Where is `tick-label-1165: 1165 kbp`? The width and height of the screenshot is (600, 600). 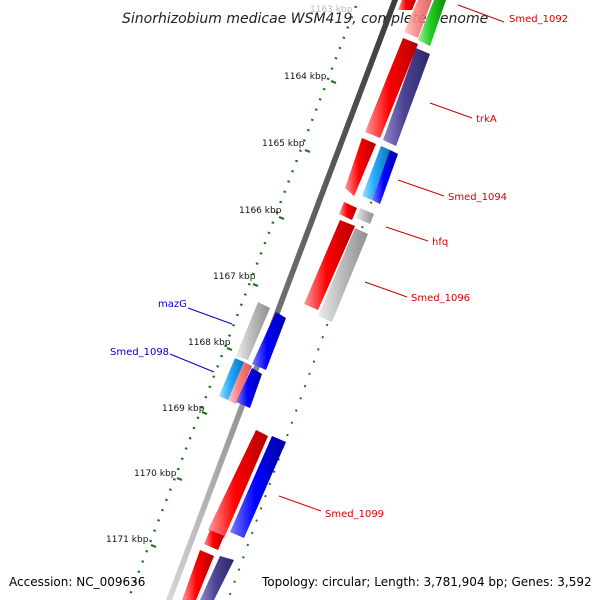 tick-label-1165: 1165 kbp is located at coordinates (283, 144).